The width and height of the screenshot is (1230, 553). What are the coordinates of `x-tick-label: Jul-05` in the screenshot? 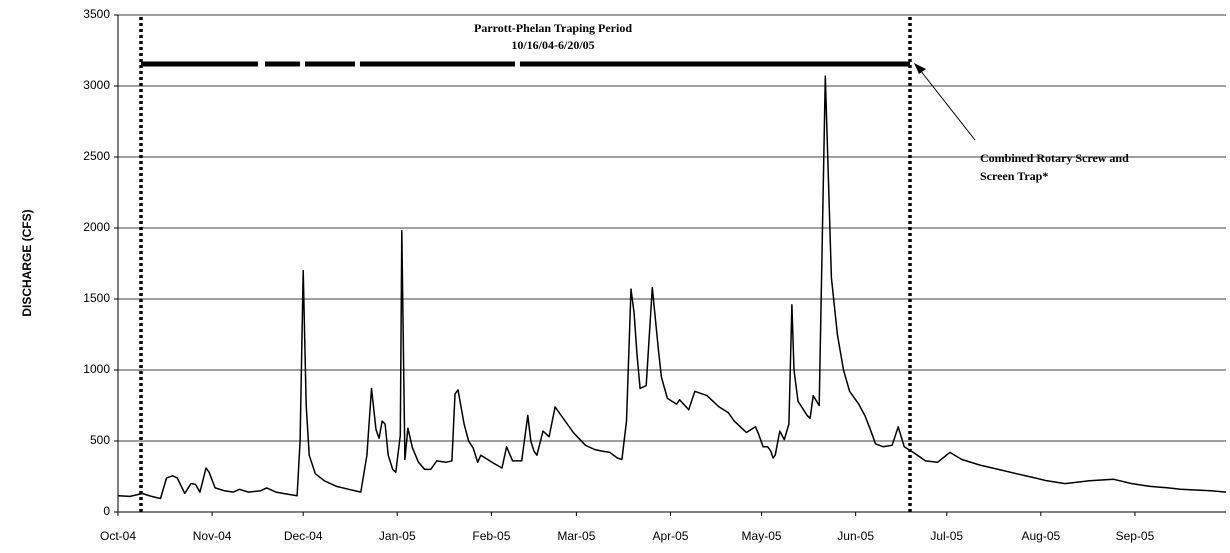 It's located at (946, 536).